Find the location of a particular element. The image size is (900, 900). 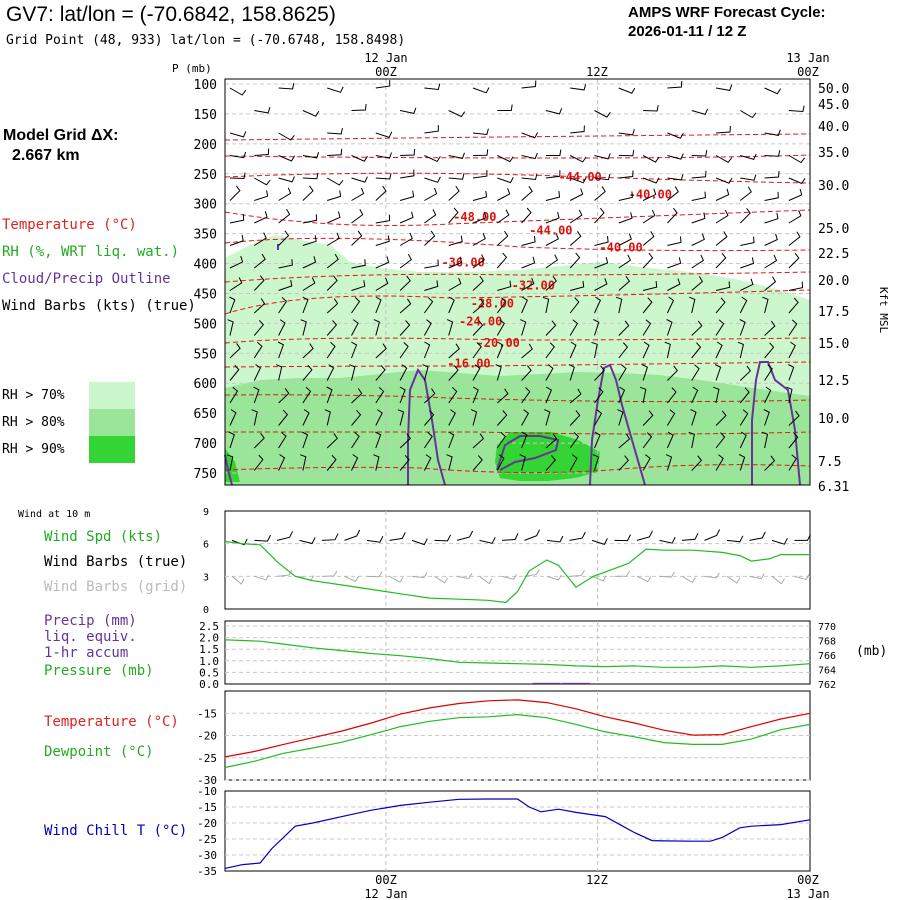

wind-chill-panel-frame is located at coordinates (517, 831).